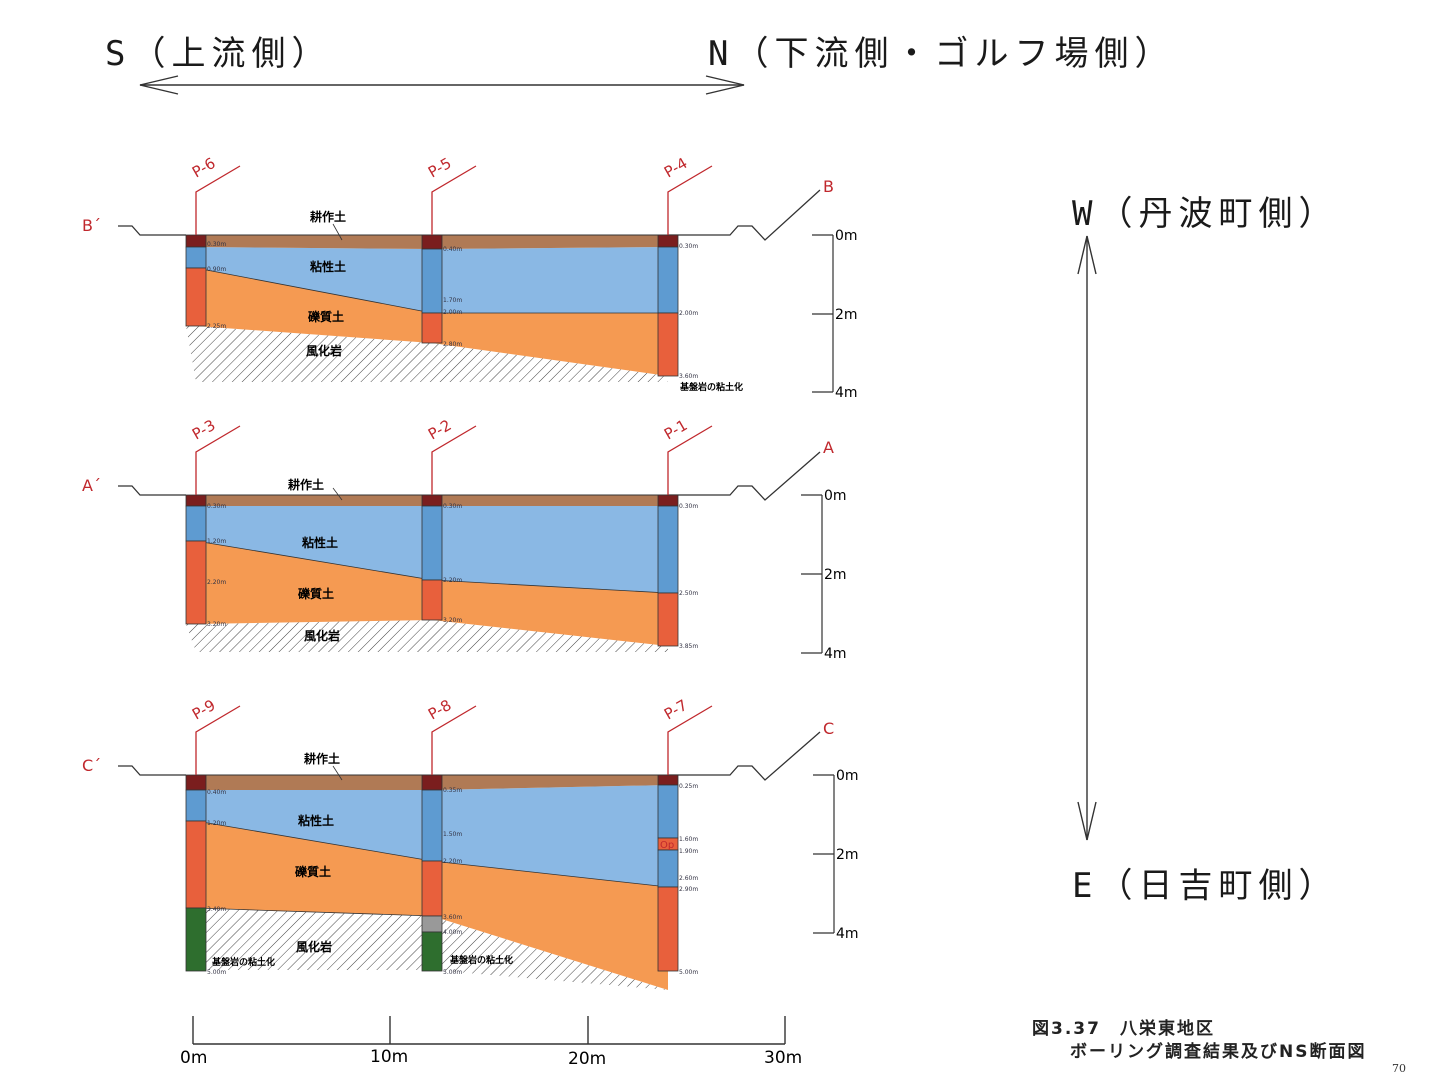 This screenshot has width=1438, height=1092. What do you see at coordinates (491, 1042) in the screenshot?
I see `horizontal-scale: 0m 10m 20m 30m` at bounding box center [491, 1042].